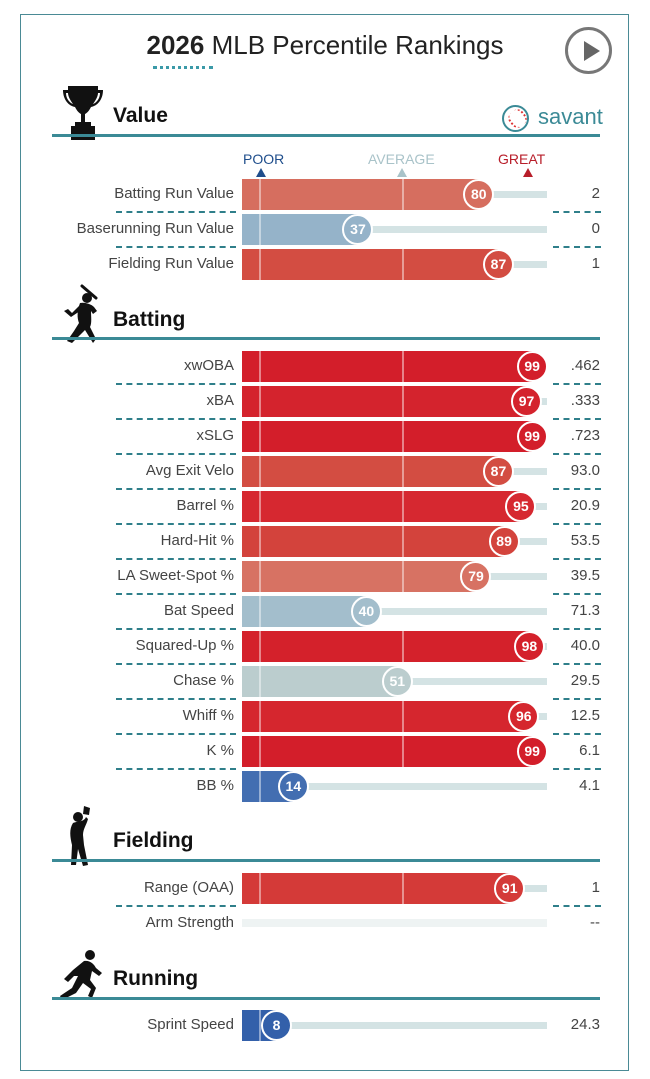 Image resolution: width=650 pixels, height=1079 pixels. What do you see at coordinates (585, 680) in the screenshot?
I see `metric-value-chase: 29.5` at bounding box center [585, 680].